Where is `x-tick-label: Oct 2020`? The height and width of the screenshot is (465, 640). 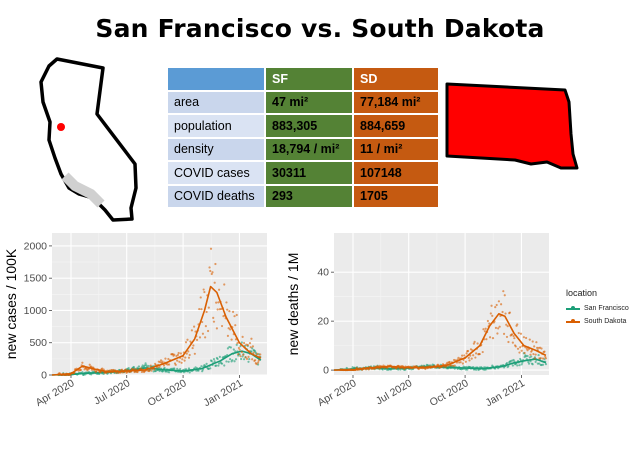 x-tick-label: Oct 2020 is located at coordinates (167, 393).